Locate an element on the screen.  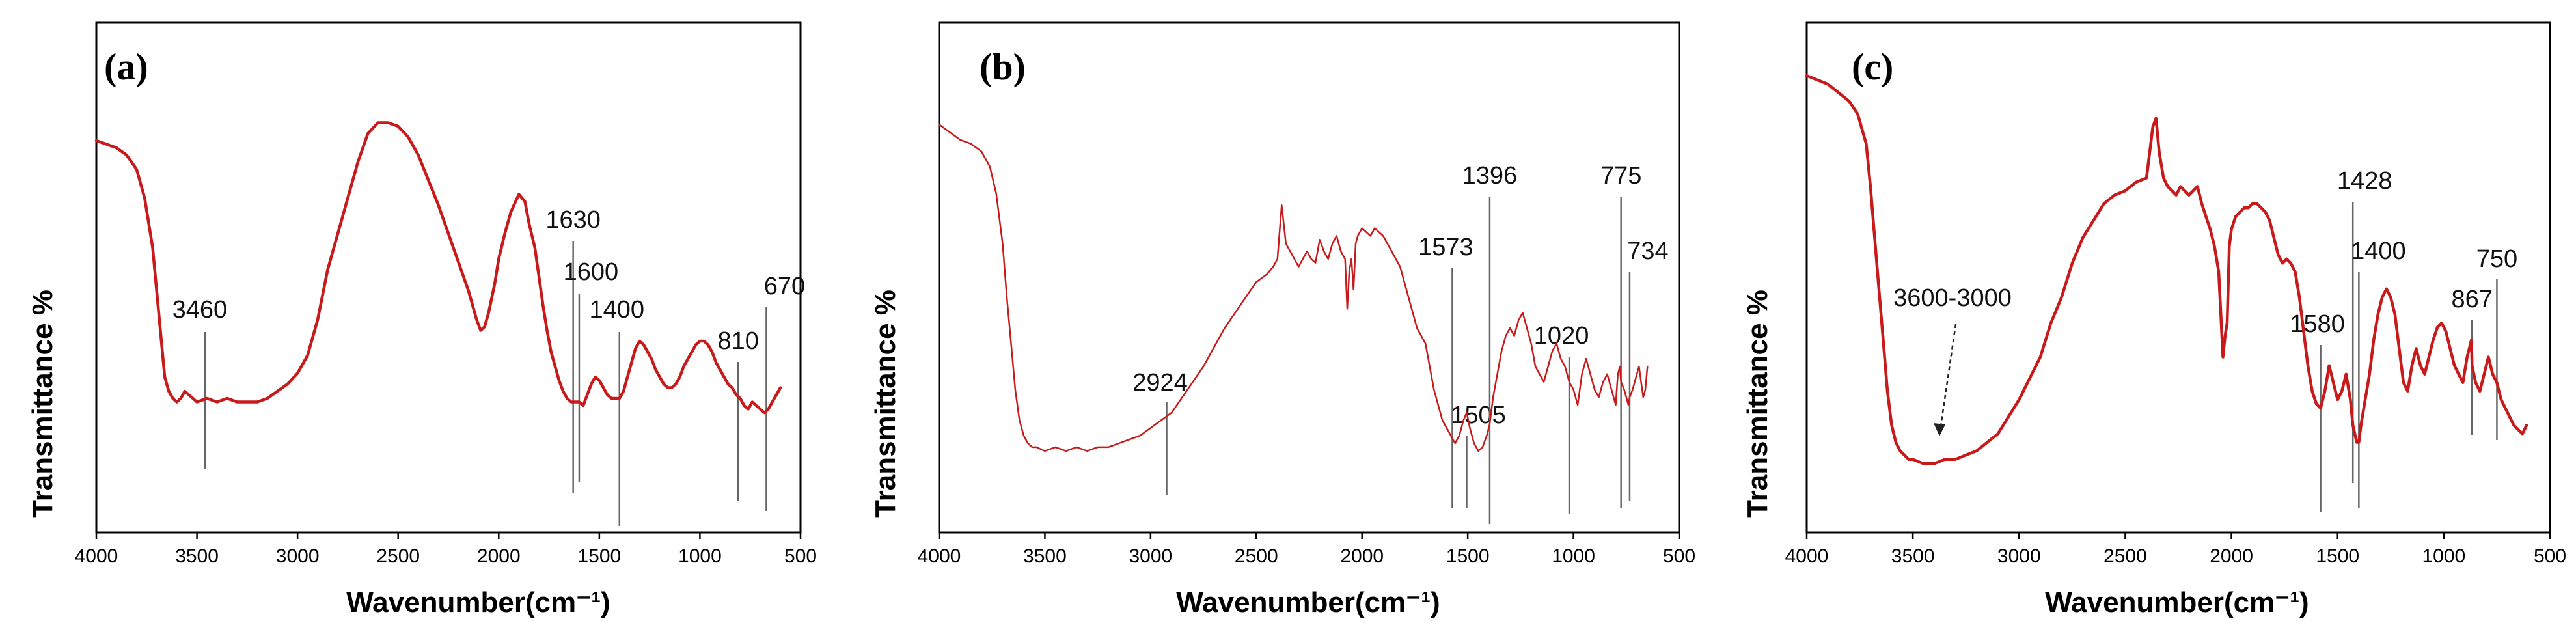
annotation-arrowhead is located at coordinates (1939, 430).